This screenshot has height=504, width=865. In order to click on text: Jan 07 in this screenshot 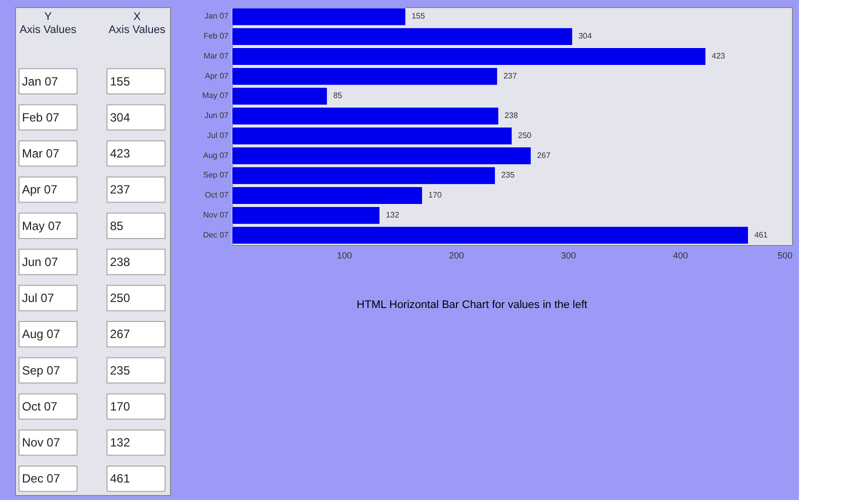, I will do `click(40, 81)`.